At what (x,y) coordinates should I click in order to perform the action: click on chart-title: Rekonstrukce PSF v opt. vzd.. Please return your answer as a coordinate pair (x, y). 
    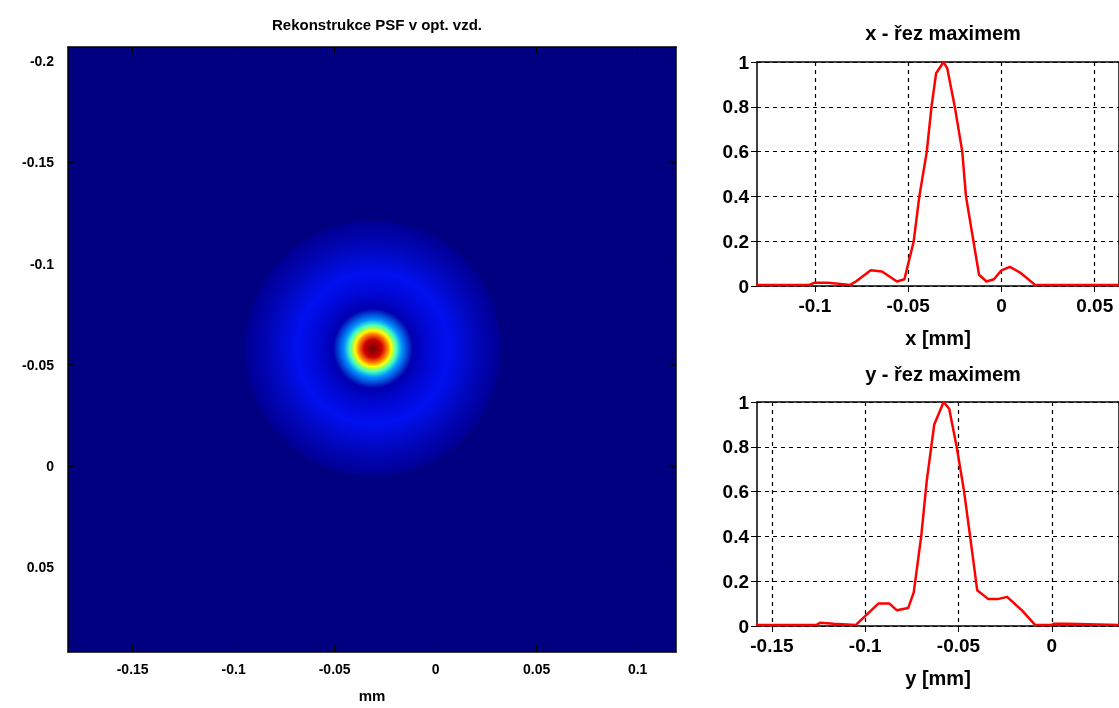
    Looking at the image, I should click on (377, 24).